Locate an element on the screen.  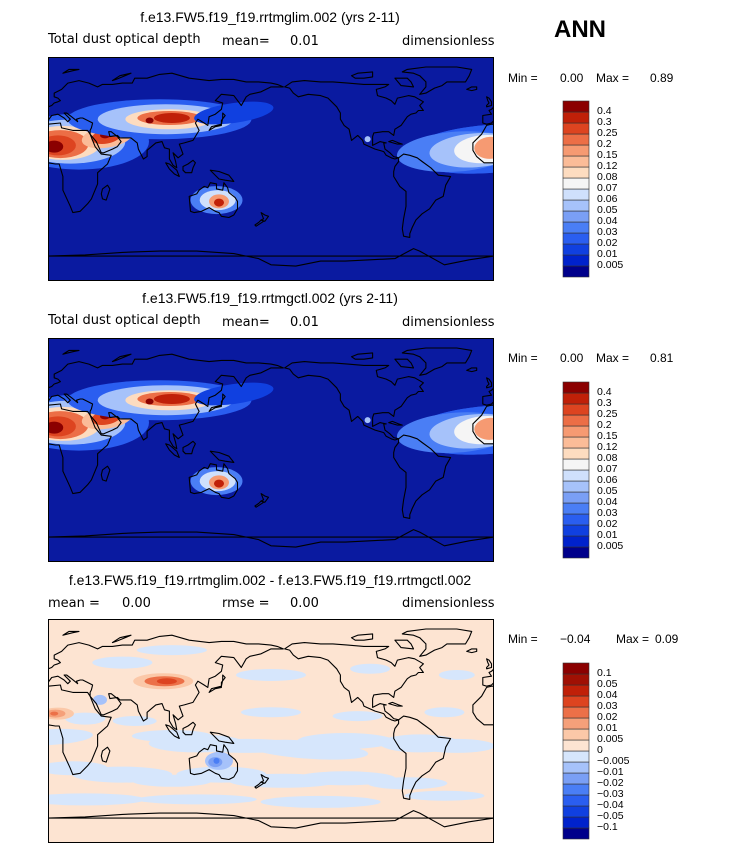
colorbar-tick-label: 0.06 is located at coordinates (607, 199).